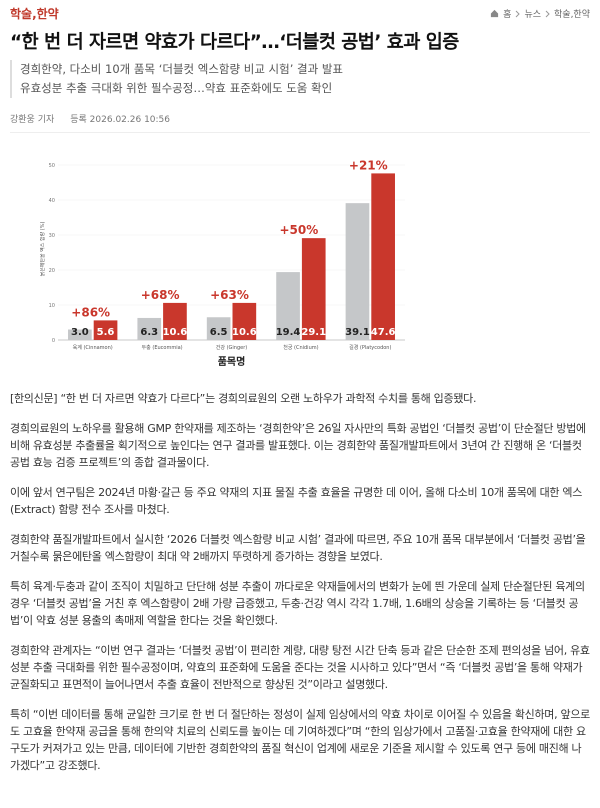  Describe the element at coordinates (495, 13) in the screenshot. I see `home-icon` at that location.